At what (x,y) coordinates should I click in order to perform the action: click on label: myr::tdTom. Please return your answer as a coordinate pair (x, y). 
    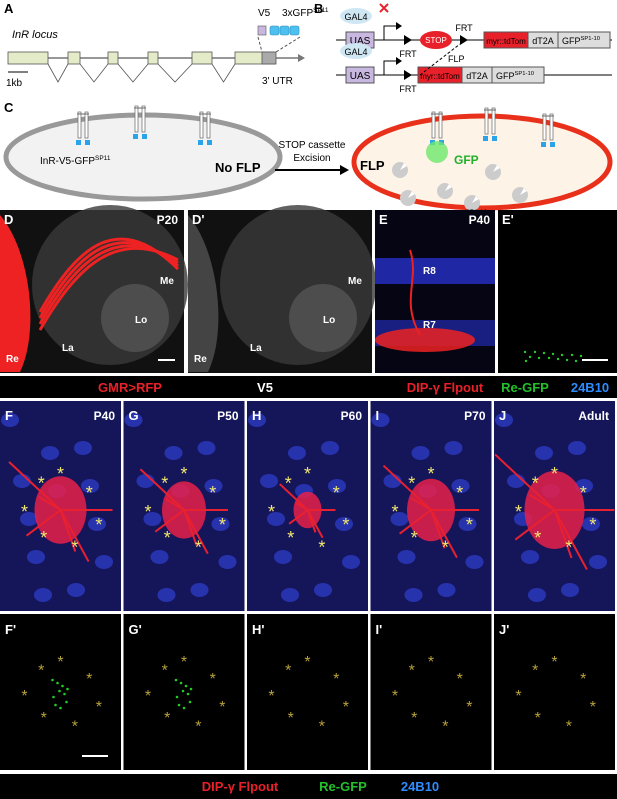
    Looking at the image, I should click on (506, 41).